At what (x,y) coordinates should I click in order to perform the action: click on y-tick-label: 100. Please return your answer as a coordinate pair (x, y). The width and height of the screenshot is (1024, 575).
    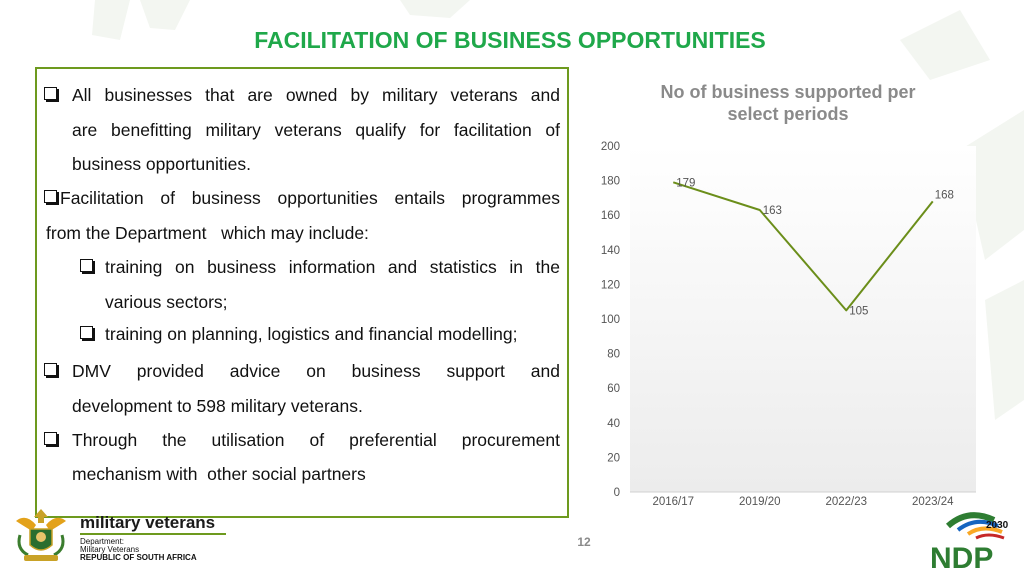
    Looking at the image, I should click on (610, 320).